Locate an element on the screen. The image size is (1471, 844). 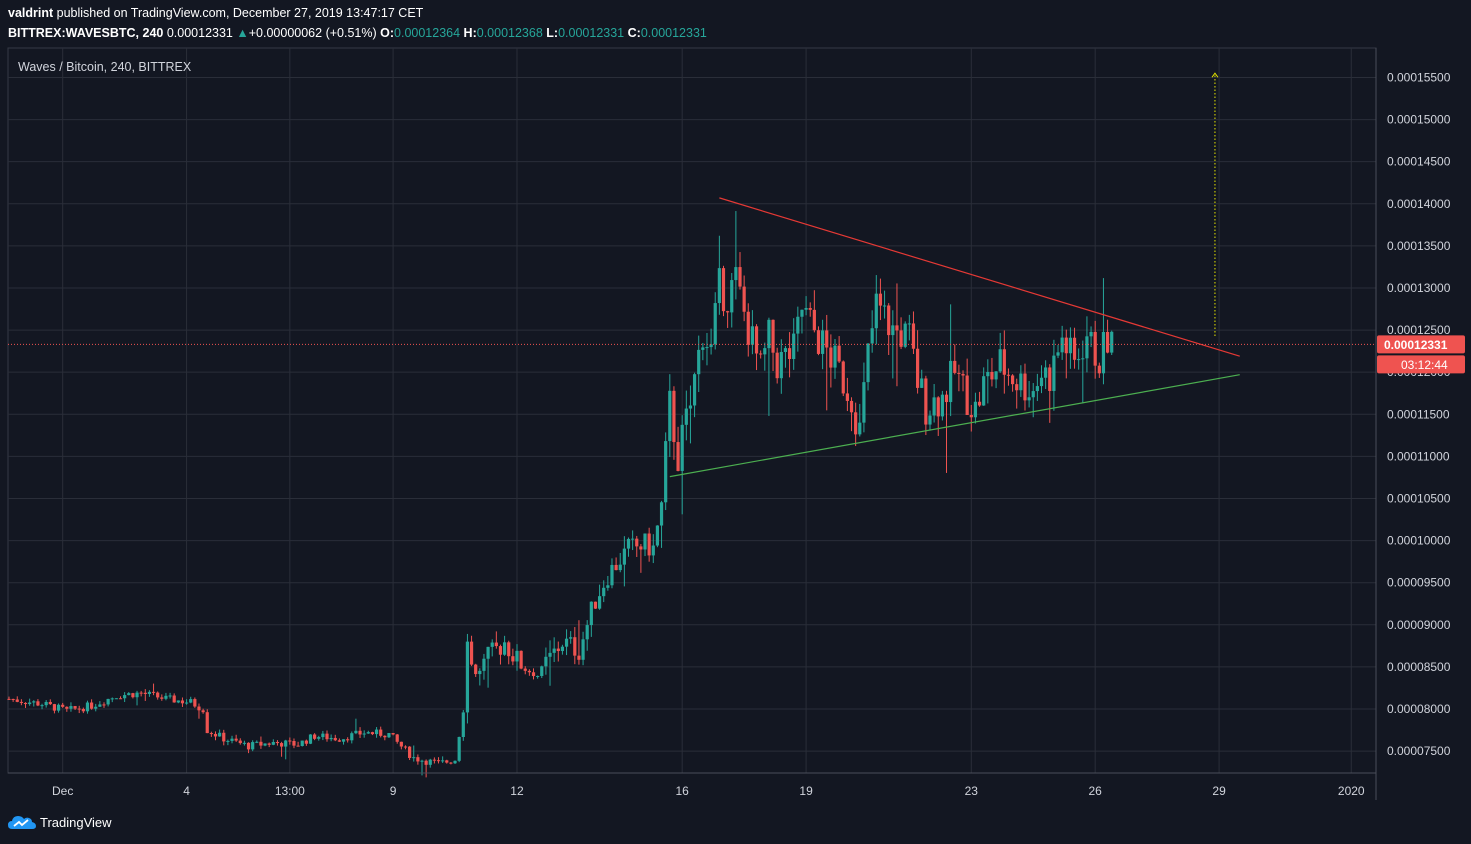
chart-title: Waves / Bitcoin, 240, BITTREX is located at coordinates (105, 67).